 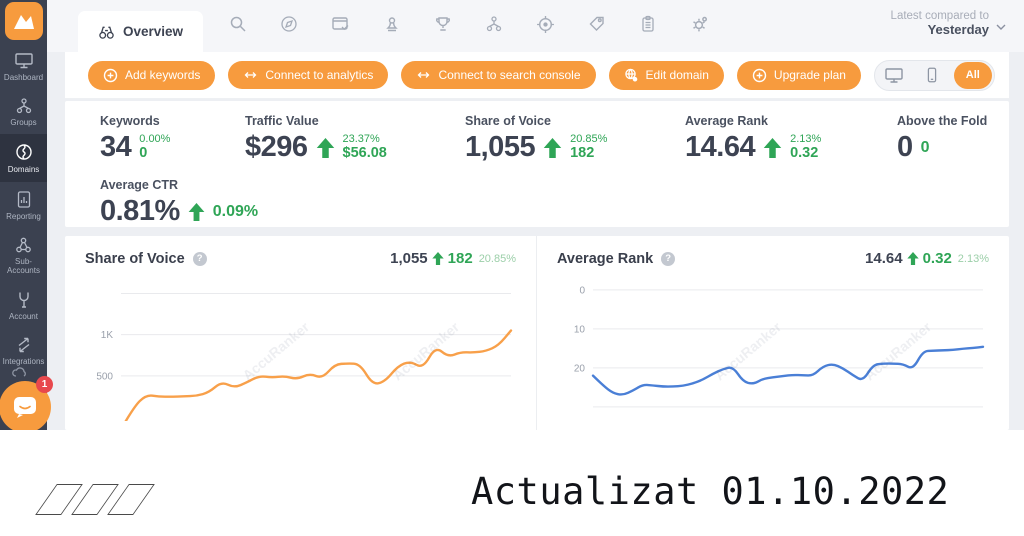 What do you see at coordinates (392, 24) in the screenshot?
I see `tab-pawn-icon` at bounding box center [392, 24].